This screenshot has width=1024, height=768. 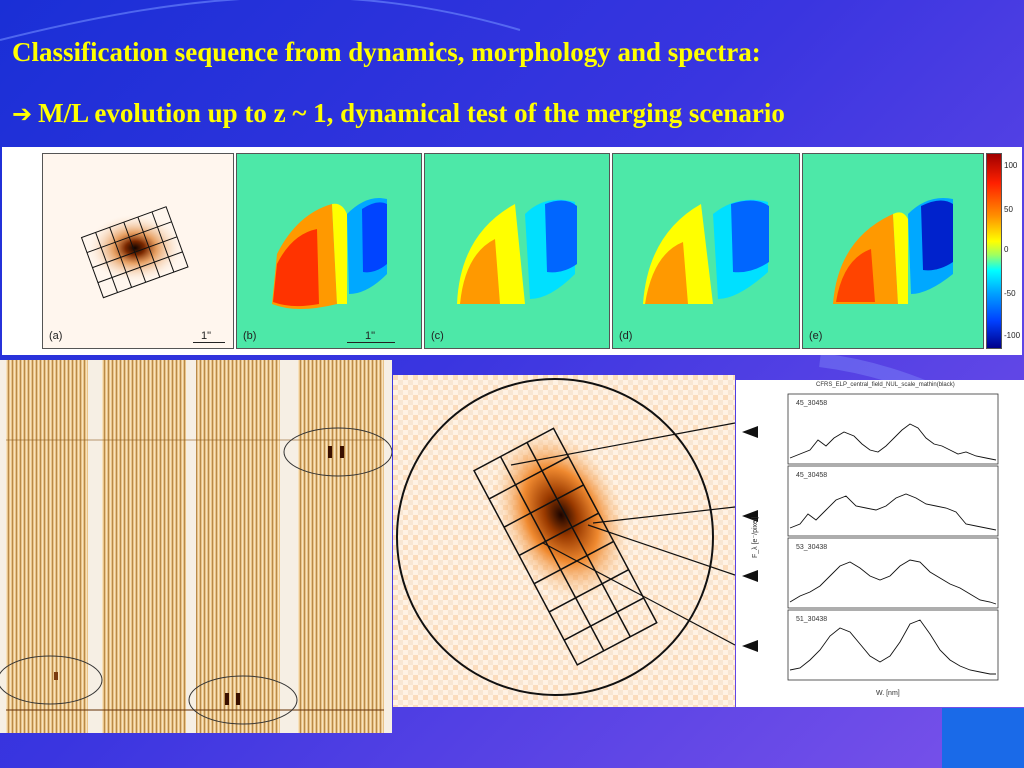 I want to click on plot-tag: 51_30438, so click(x=812, y=619).